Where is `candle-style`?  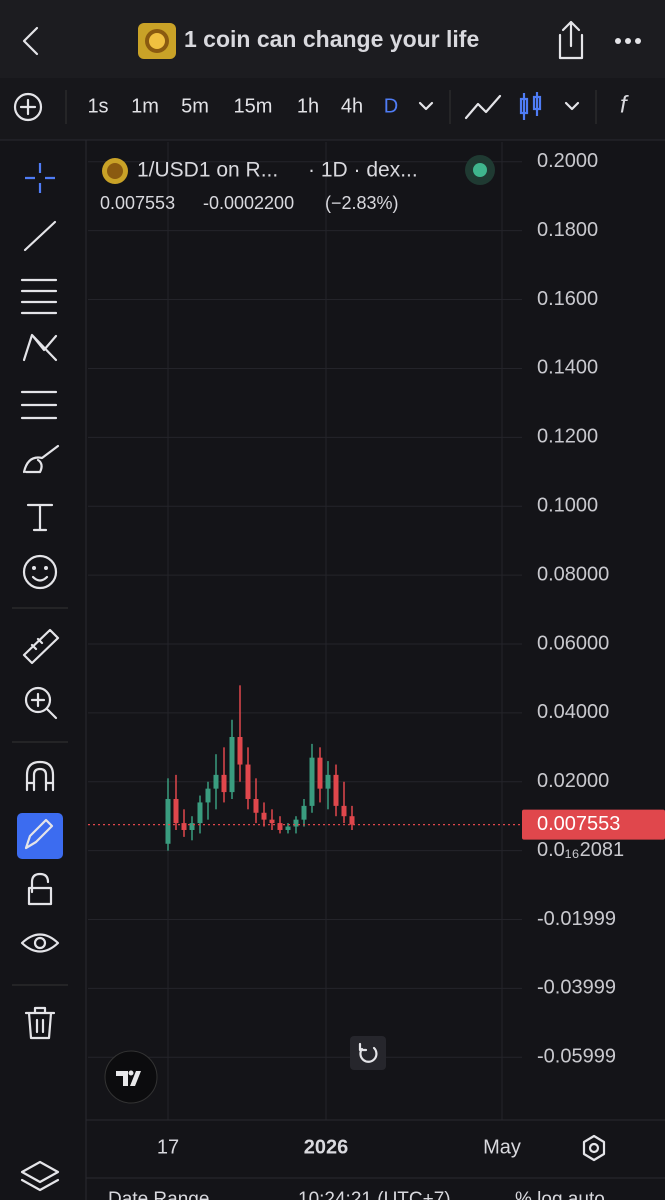 candle-style is located at coordinates (530, 106).